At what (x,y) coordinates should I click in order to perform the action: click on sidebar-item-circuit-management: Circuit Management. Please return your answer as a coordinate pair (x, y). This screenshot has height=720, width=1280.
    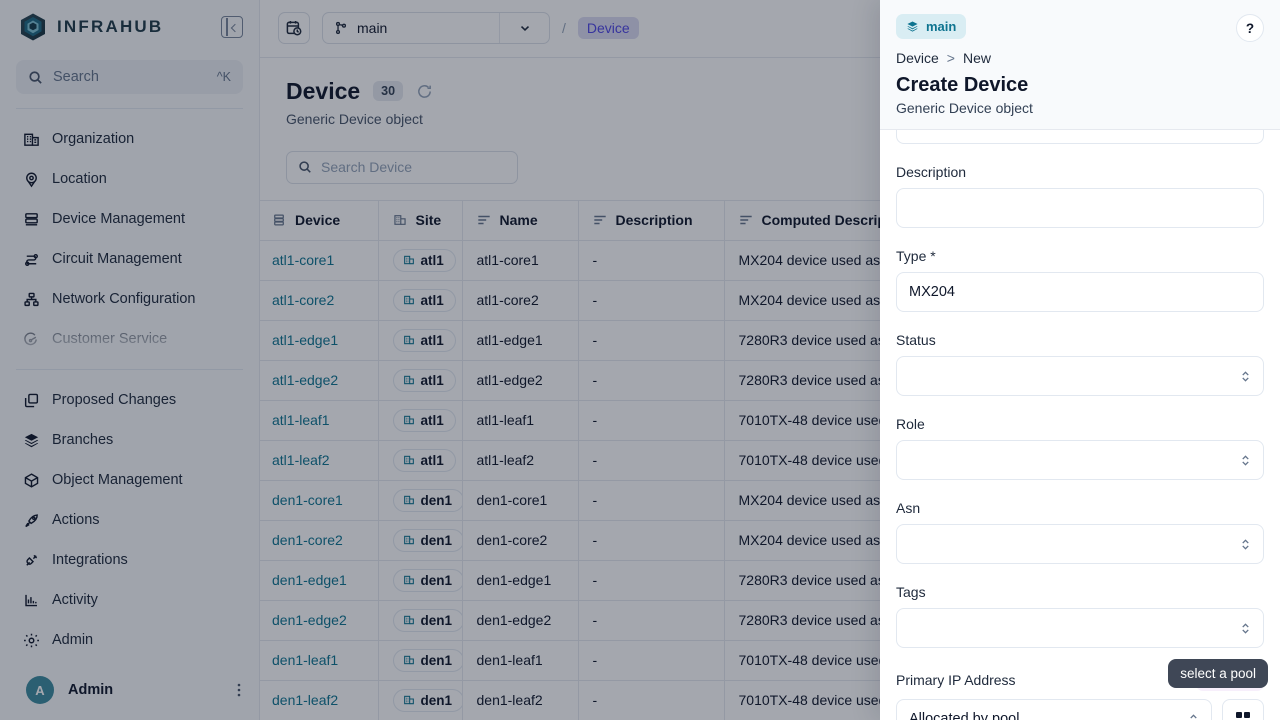
    Looking at the image, I should click on (129, 259).